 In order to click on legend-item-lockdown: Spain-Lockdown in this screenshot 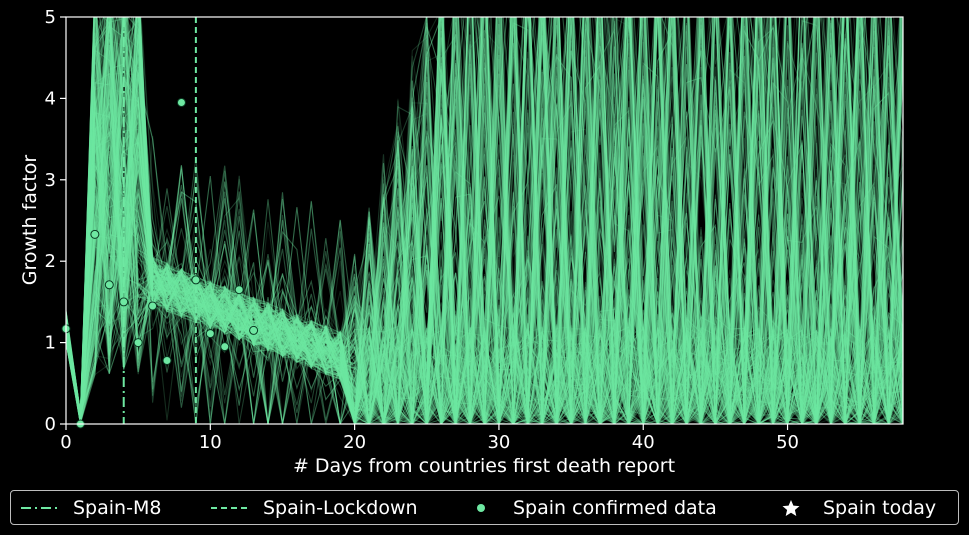, I will do `click(326, 507)`.